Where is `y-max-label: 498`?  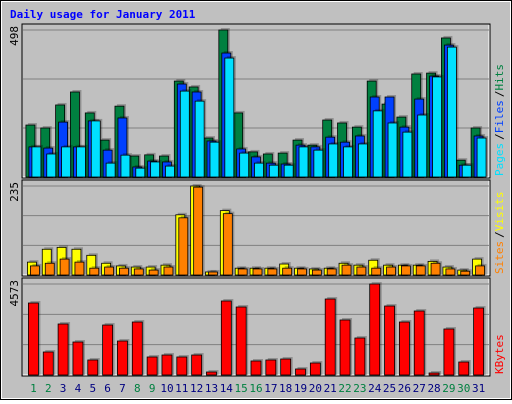
y-max-label: 498 is located at coordinates (14, 36).